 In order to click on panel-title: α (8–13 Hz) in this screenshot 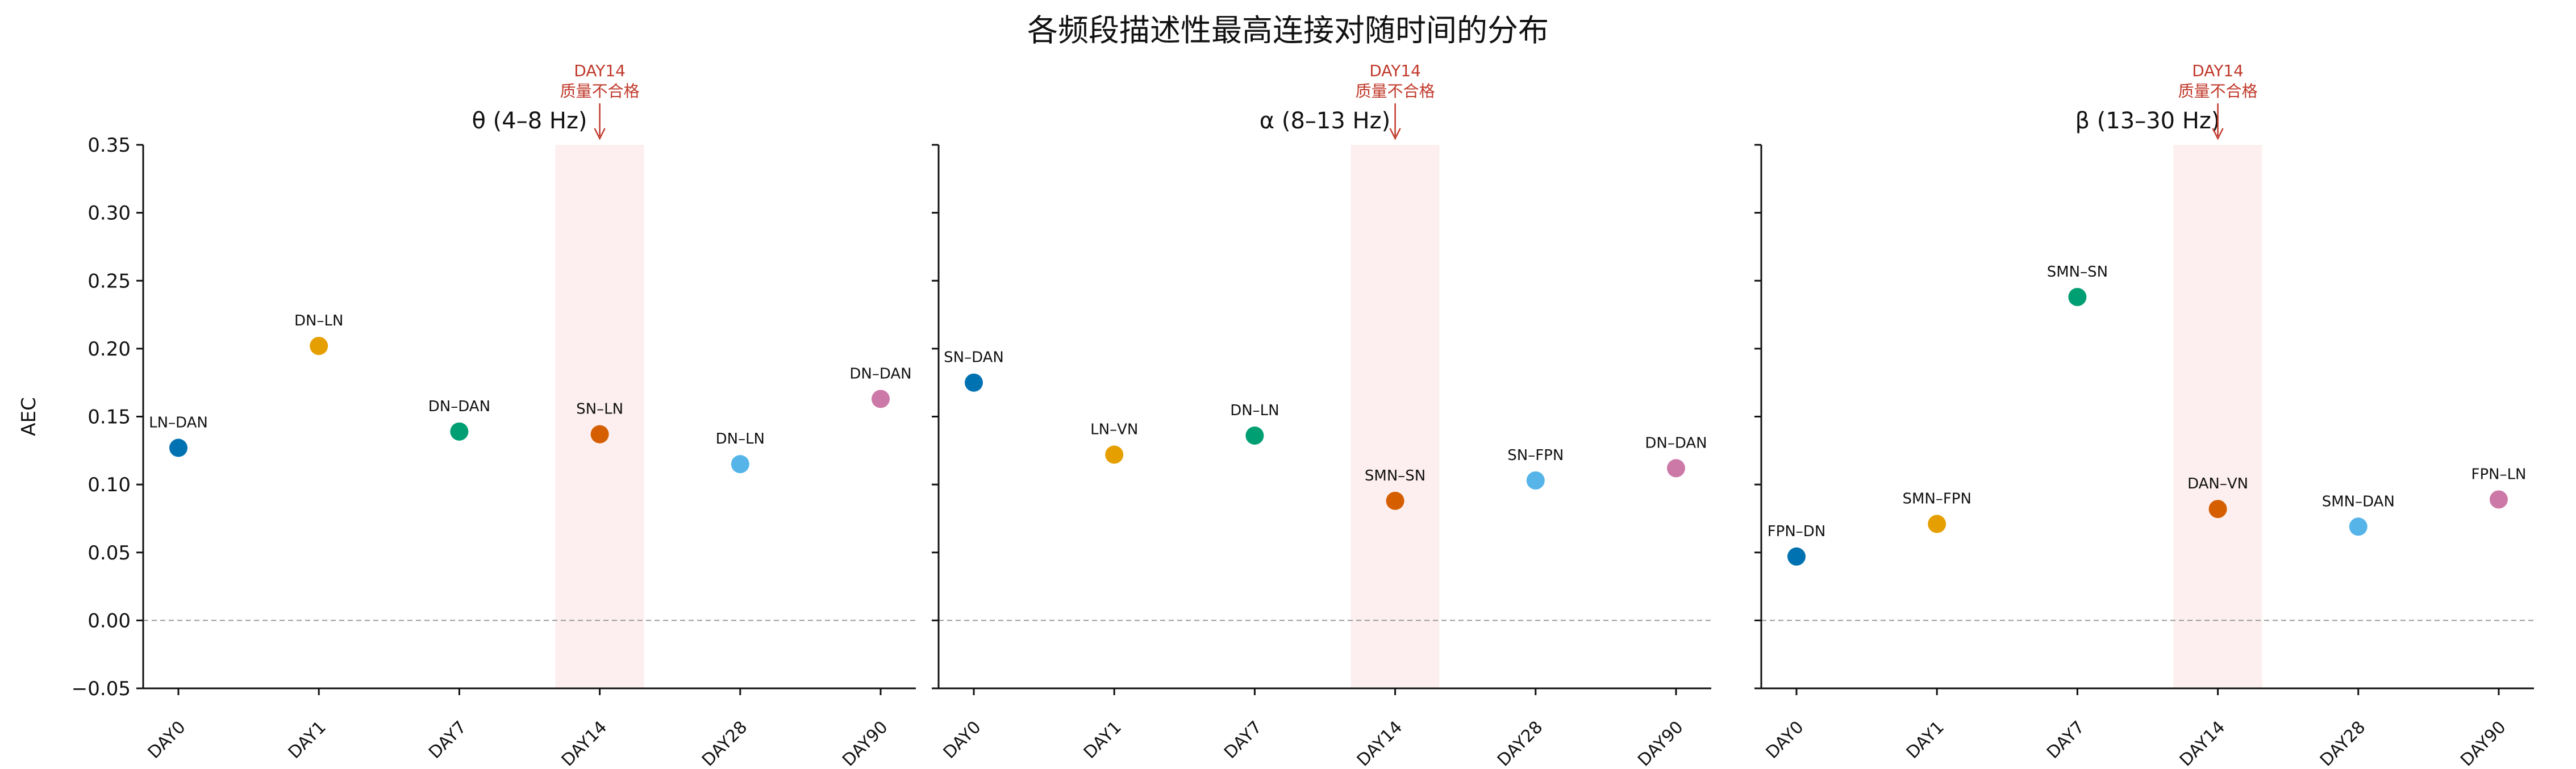, I will do `click(1325, 121)`.